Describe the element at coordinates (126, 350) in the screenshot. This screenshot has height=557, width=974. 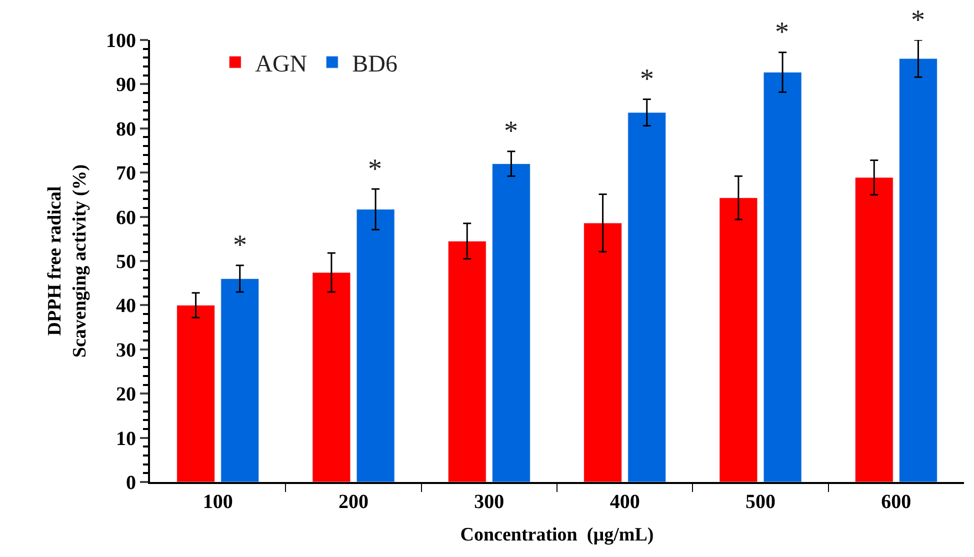
I see `y-tick-label: 30` at that location.